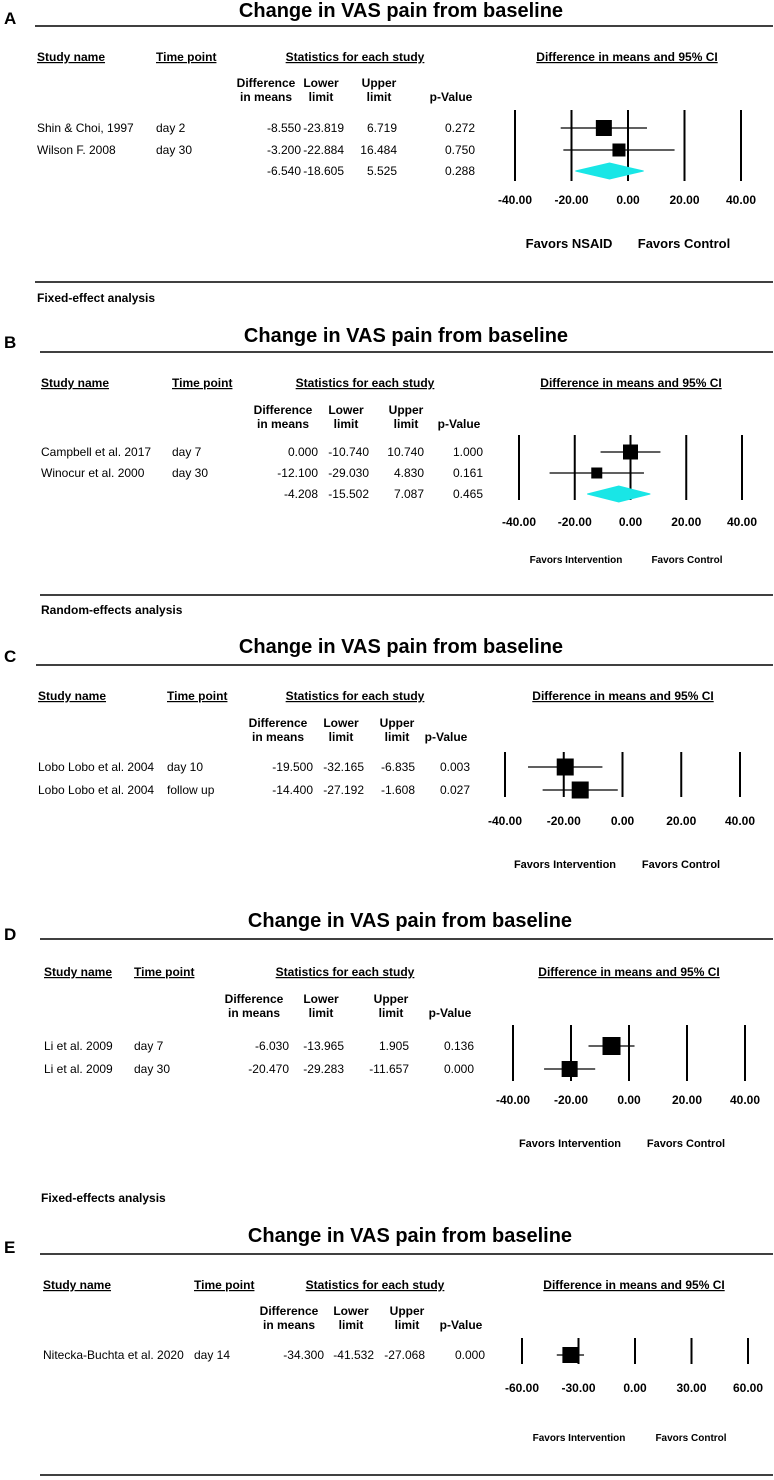  I want to click on diff-in-means-cell: -8.550, so click(284, 128).